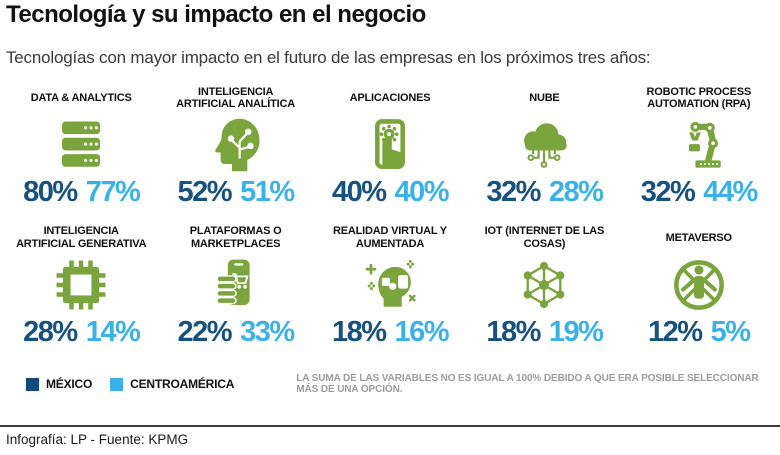 The width and height of the screenshot is (780, 455). Describe the element at coordinates (359, 192) in the screenshot. I see `pct-mexico: 40%` at that location.